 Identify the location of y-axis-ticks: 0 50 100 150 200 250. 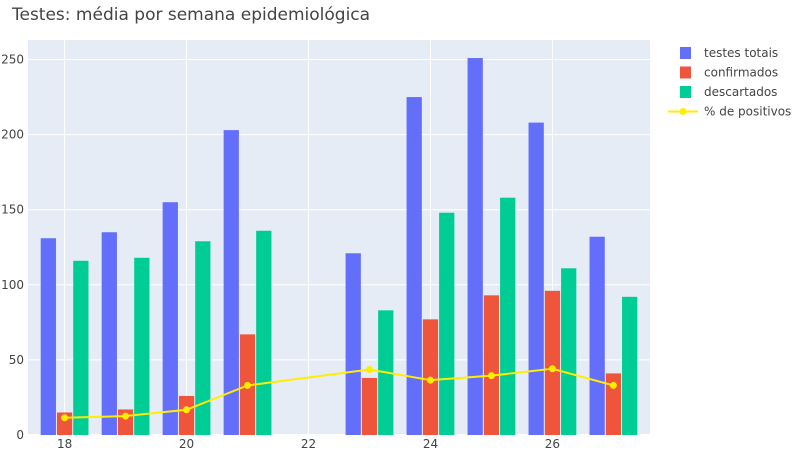
(12, 247).